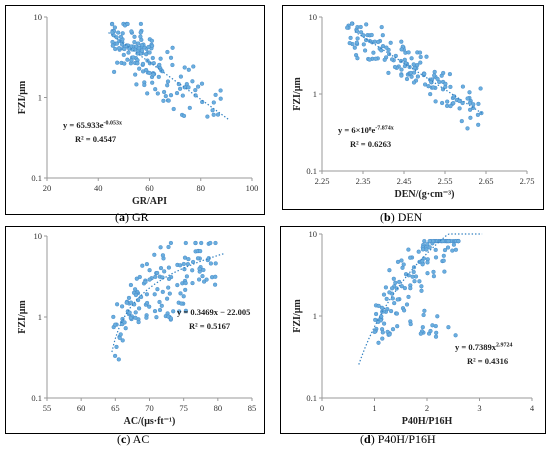 The width and height of the screenshot is (550, 450). Describe the element at coordinates (374, 408) in the screenshot. I see `x-tick-label: 1` at that location.